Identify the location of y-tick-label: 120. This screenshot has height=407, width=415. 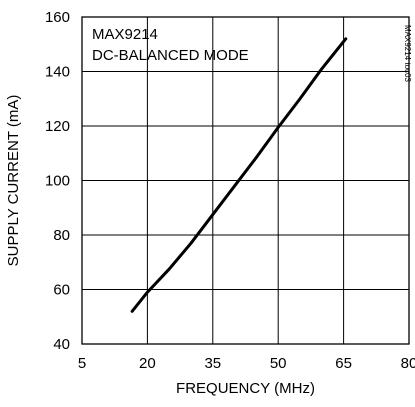
(57, 126).